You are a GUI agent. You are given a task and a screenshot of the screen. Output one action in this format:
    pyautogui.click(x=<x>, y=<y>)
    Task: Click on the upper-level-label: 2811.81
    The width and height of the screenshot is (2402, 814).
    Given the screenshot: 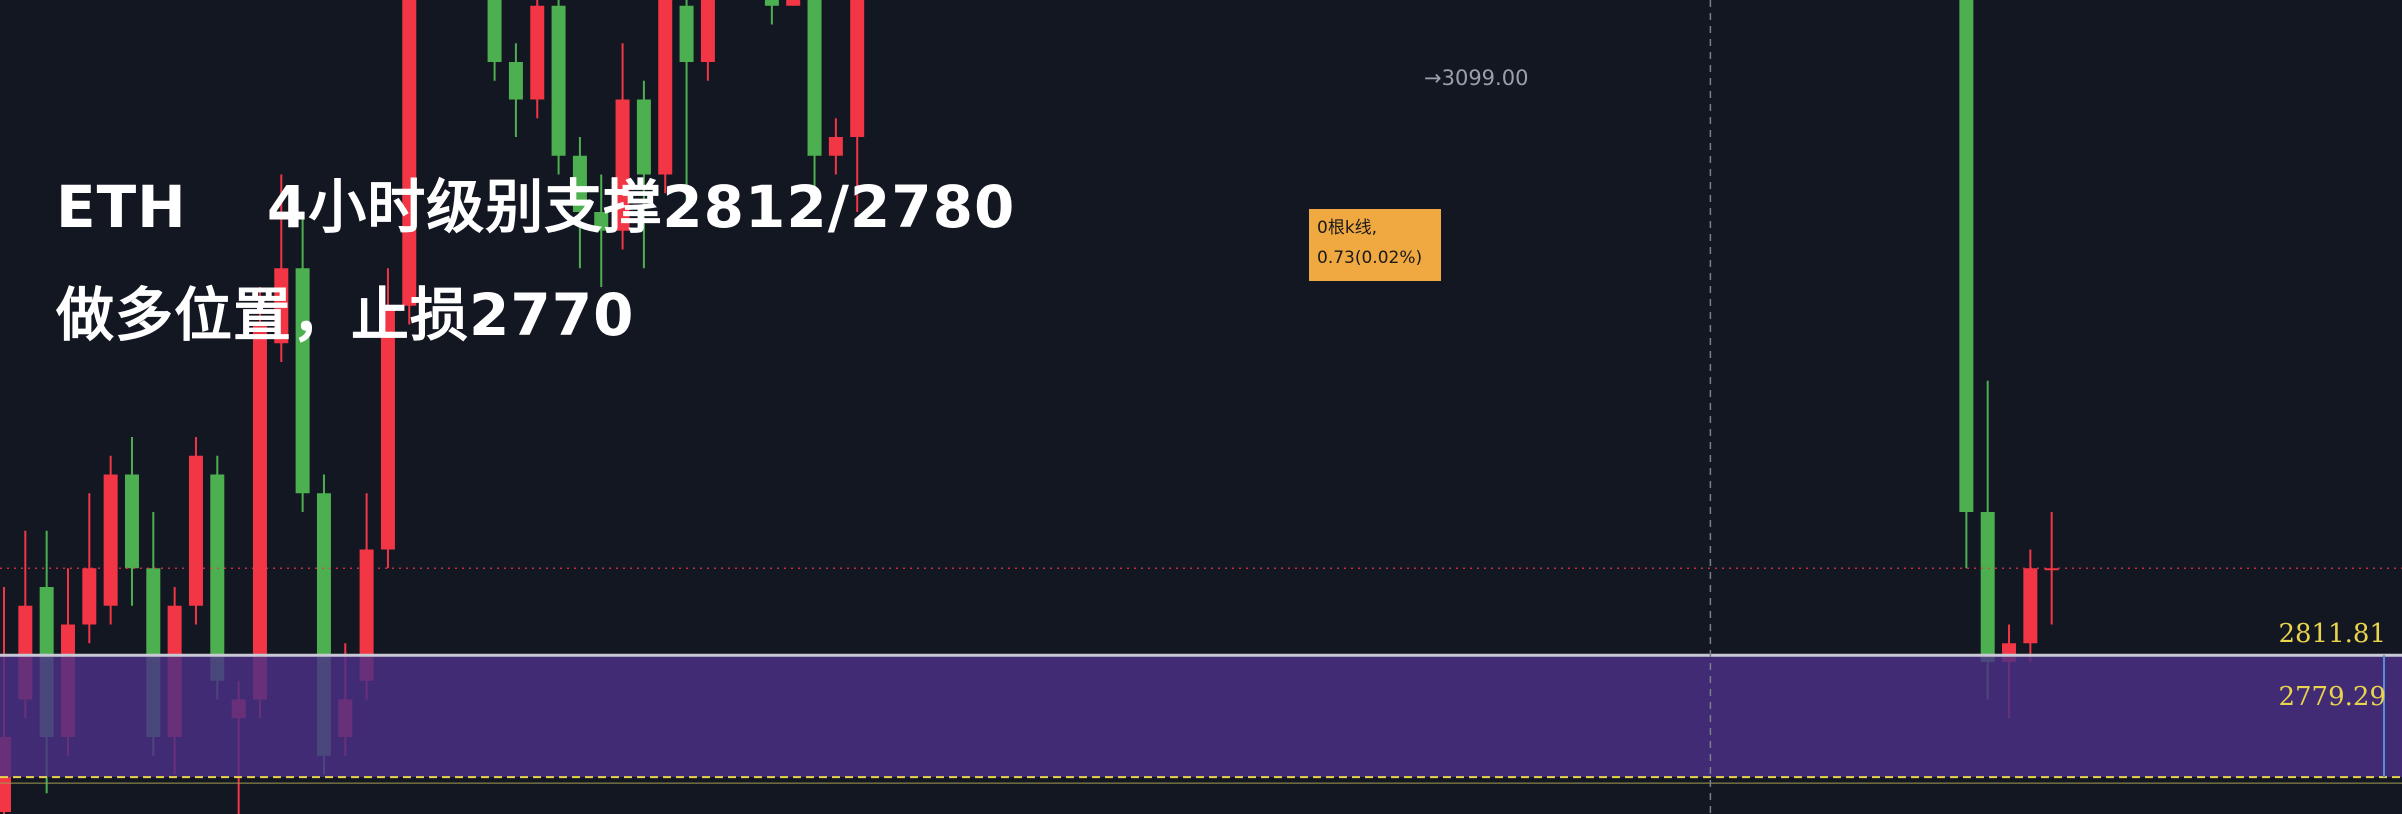 What is the action you would take?
    pyautogui.click(x=2332, y=634)
    